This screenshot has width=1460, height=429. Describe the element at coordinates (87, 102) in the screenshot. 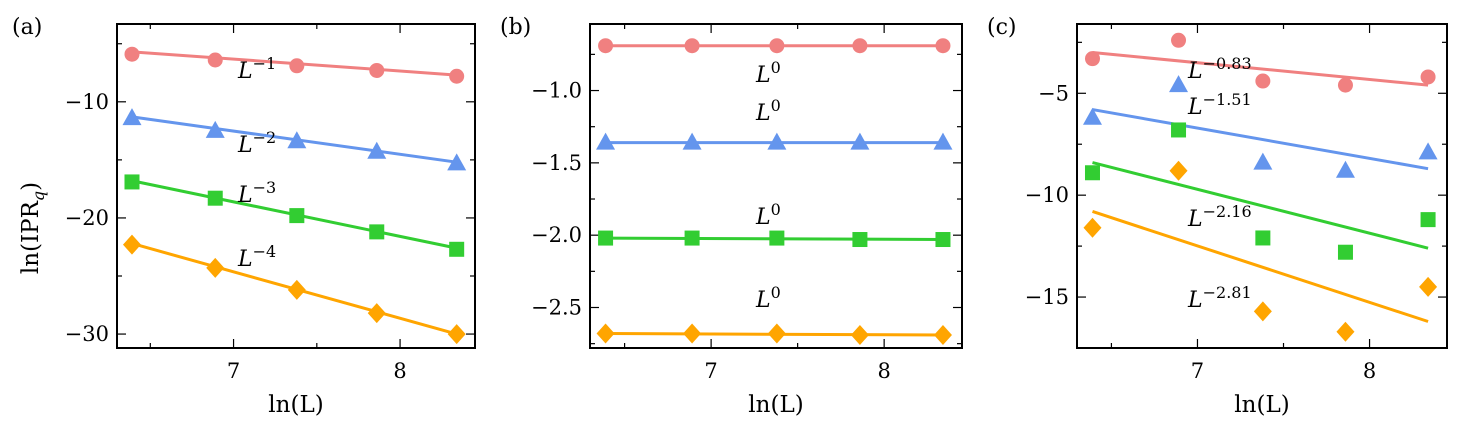

I see `y-tick-label: −10` at that location.